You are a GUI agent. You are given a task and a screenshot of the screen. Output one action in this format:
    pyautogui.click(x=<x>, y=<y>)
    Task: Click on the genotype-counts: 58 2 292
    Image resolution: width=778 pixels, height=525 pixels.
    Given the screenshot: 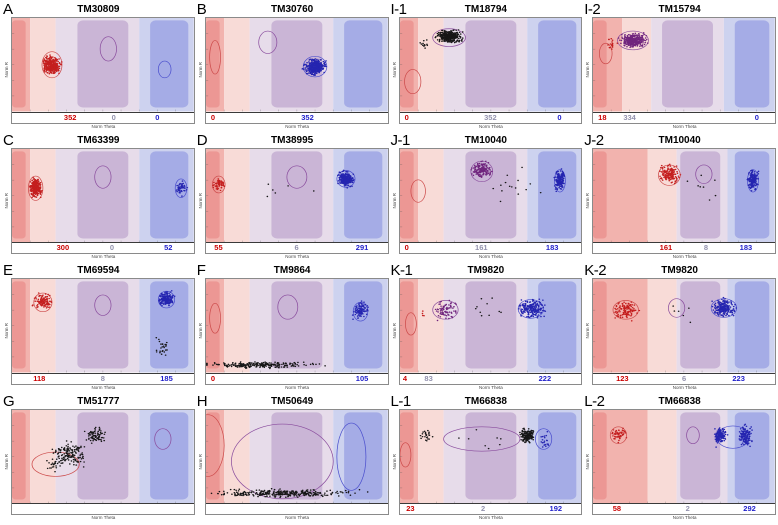 What is the action you would take?
    pyautogui.click(x=684, y=508)
    